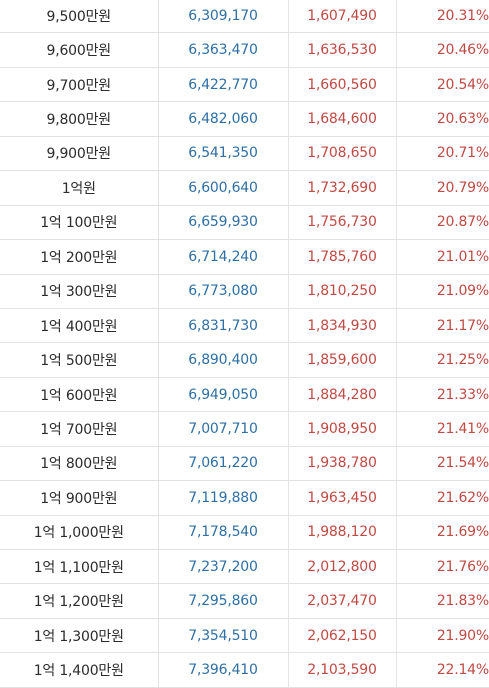 The image size is (489, 688). Describe the element at coordinates (222, 222) in the screenshot. I see `net-monthly-cell: 6,659,930` at that location.